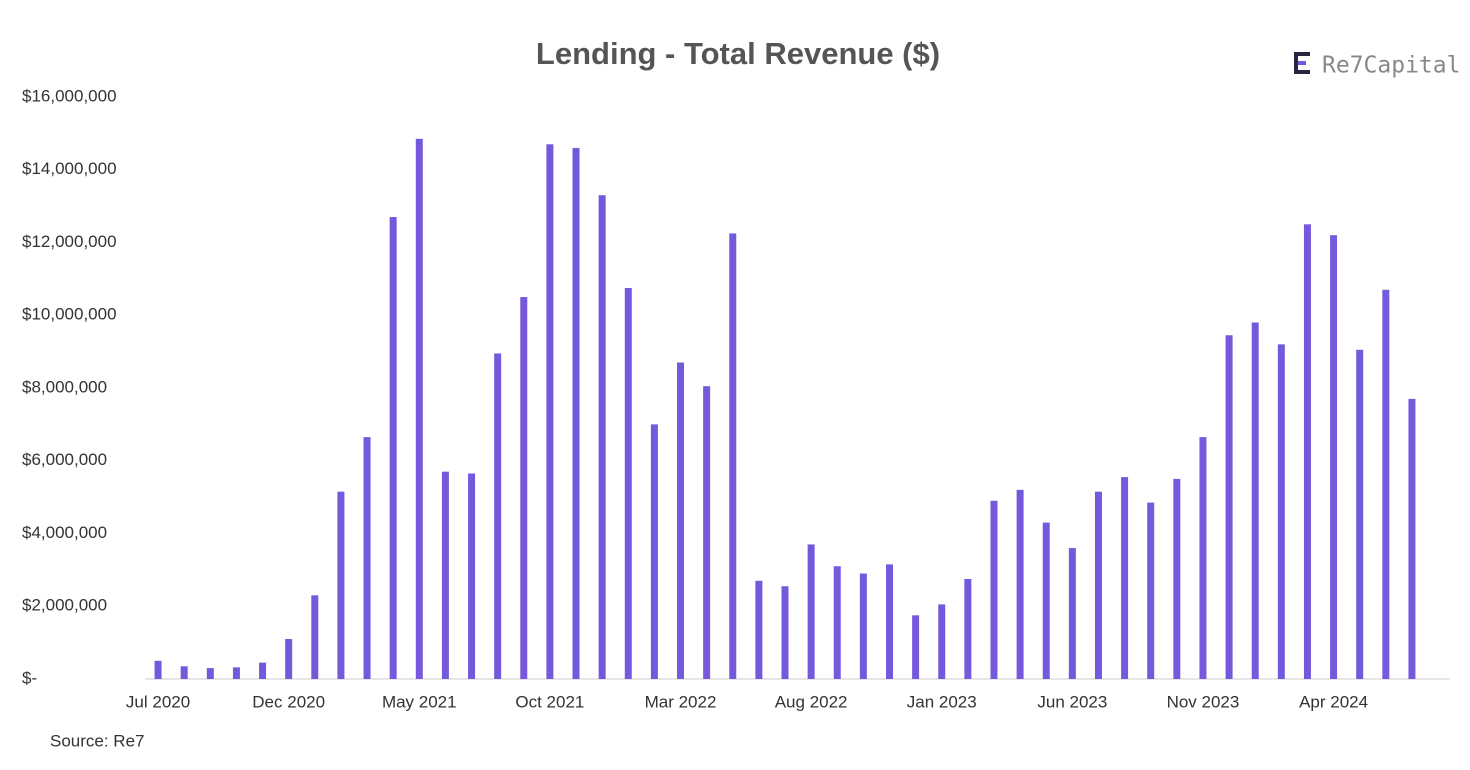 Image resolution: width=1470 pixels, height=770 pixels. Describe the element at coordinates (64, 532) in the screenshot. I see `y-tick-label: $4,000,000` at that location.